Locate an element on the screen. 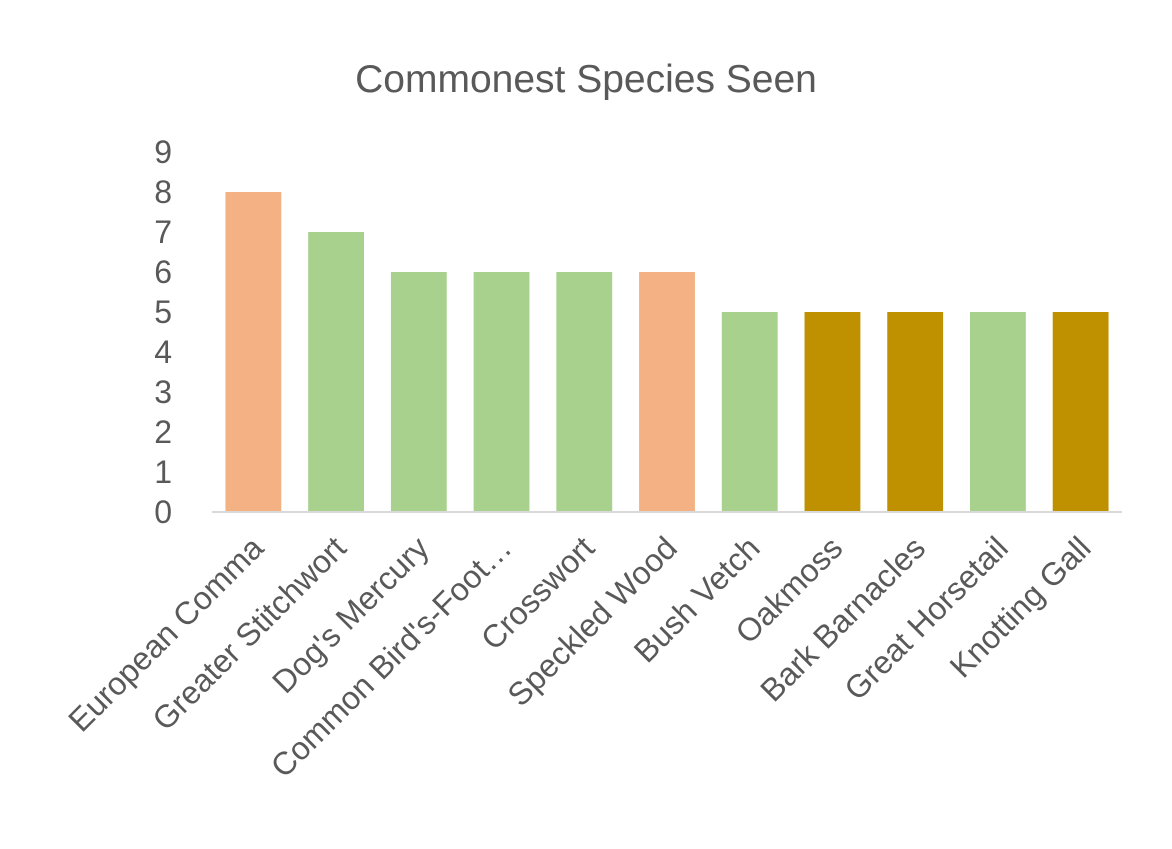 The image size is (1172, 849). chart-title: Commonest Species Seen is located at coordinates (586, 79).